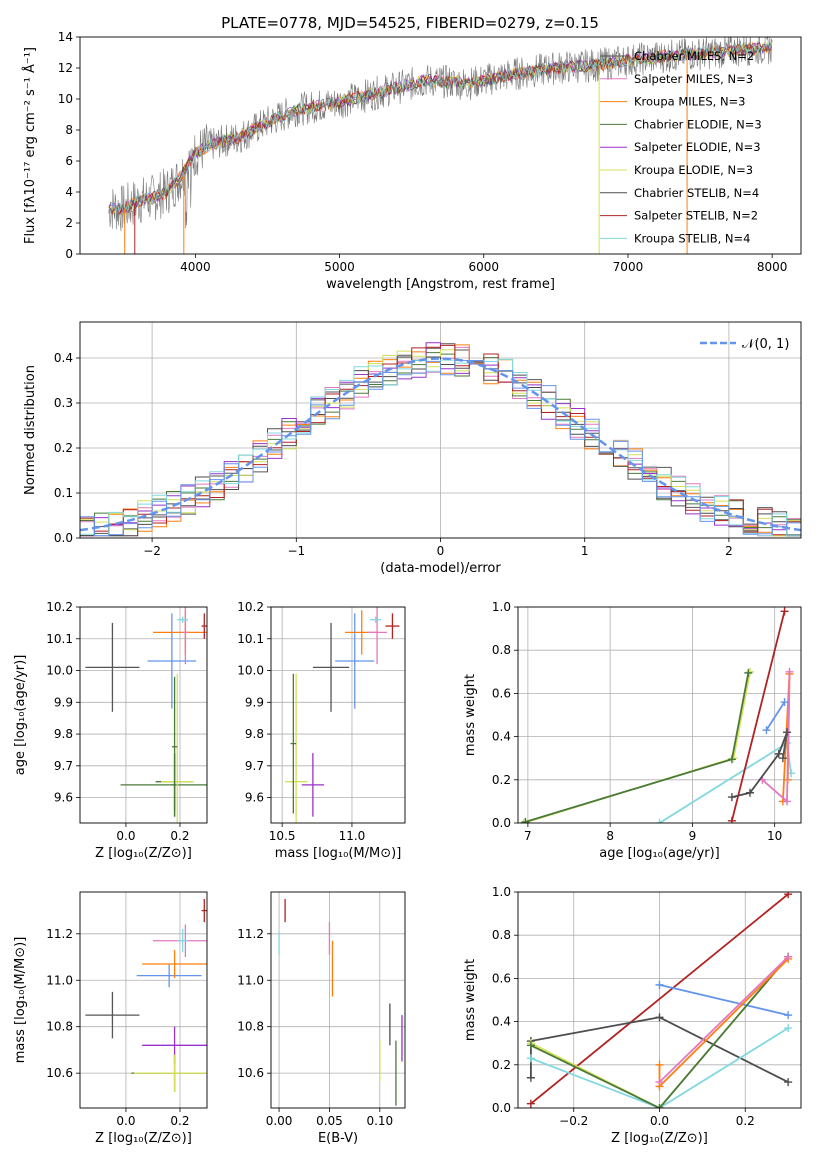  Describe the element at coordinates (440, 129) in the screenshot. I see `model-spectrum` at that location.